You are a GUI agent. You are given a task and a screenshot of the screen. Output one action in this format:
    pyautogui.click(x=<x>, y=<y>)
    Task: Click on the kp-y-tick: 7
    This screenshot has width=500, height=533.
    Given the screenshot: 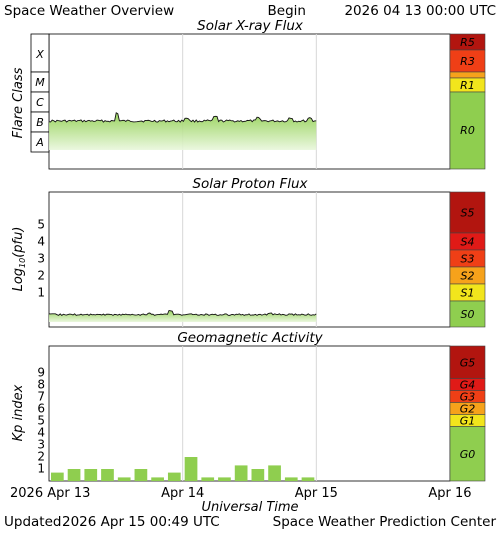 What is the action you would take?
    pyautogui.click(x=41, y=397)
    